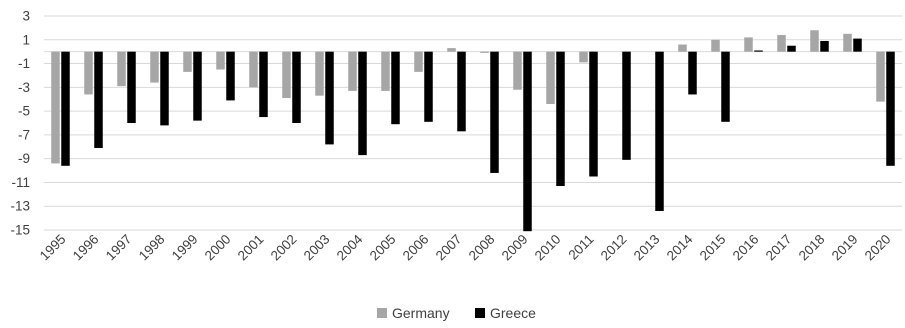 Image resolution: width=905 pixels, height=328 pixels. What do you see at coordinates (164, 88) in the screenshot?
I see `bar-greece-1998` at bounding box center [164, 88].